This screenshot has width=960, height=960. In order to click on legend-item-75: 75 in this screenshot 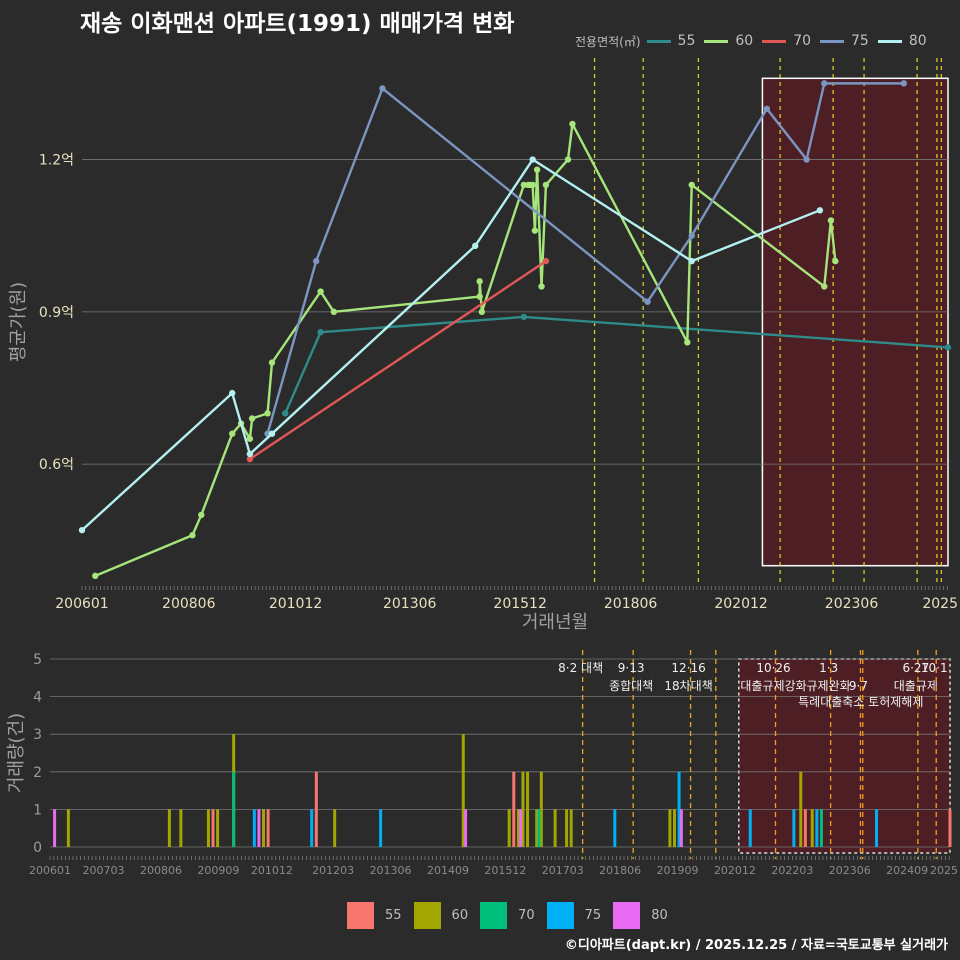, I will do `click(844, 41)`.